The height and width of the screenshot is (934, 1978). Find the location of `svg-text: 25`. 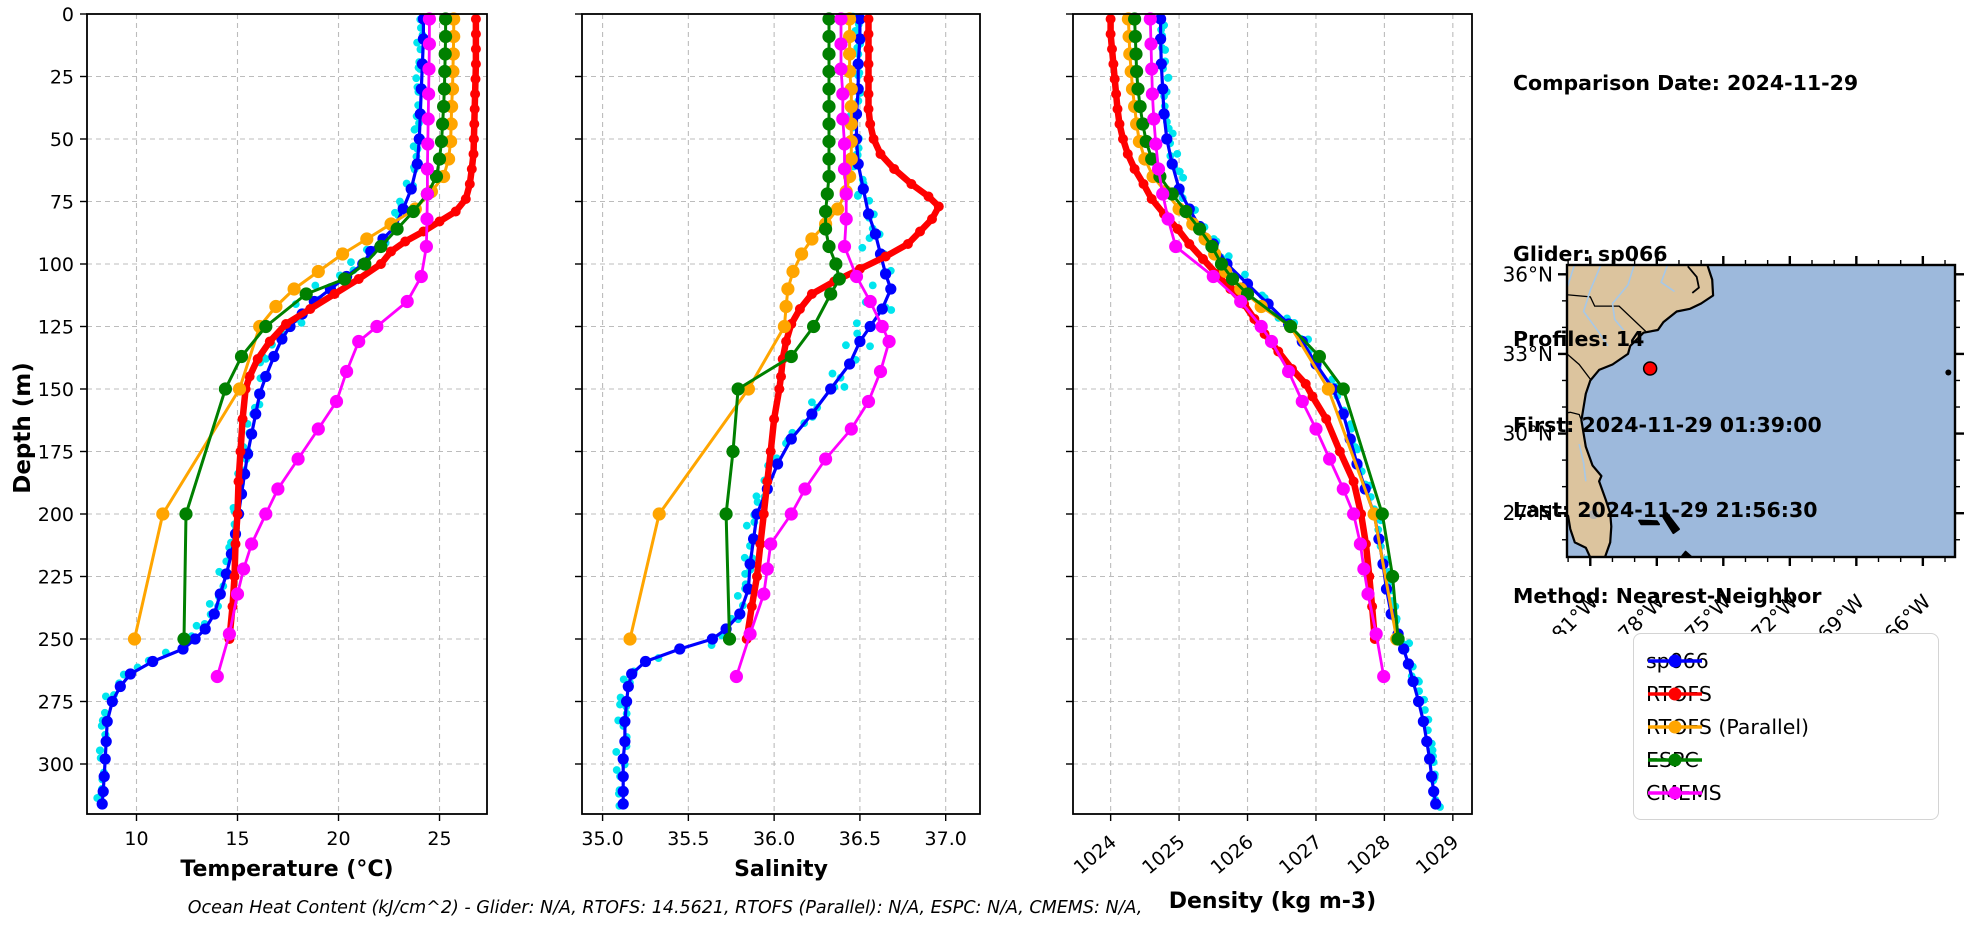

svg-text: 25 is located at coordinates (62, 78).